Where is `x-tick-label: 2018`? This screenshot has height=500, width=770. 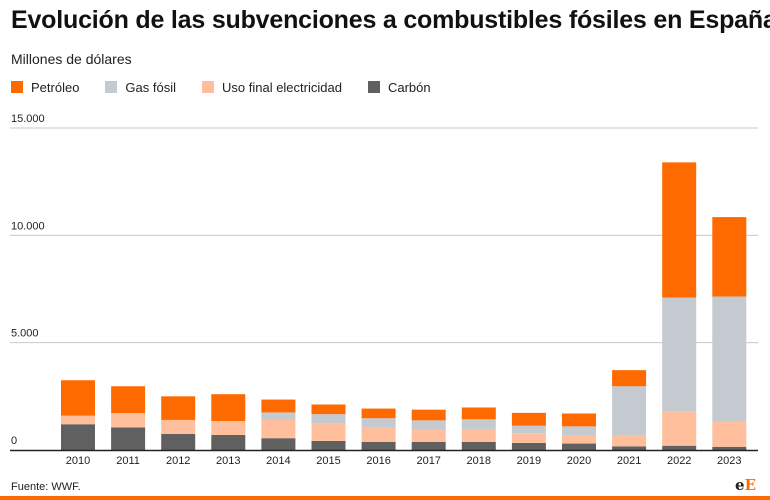
x-tick-label: 2018 is located at coordinates (479, 461).